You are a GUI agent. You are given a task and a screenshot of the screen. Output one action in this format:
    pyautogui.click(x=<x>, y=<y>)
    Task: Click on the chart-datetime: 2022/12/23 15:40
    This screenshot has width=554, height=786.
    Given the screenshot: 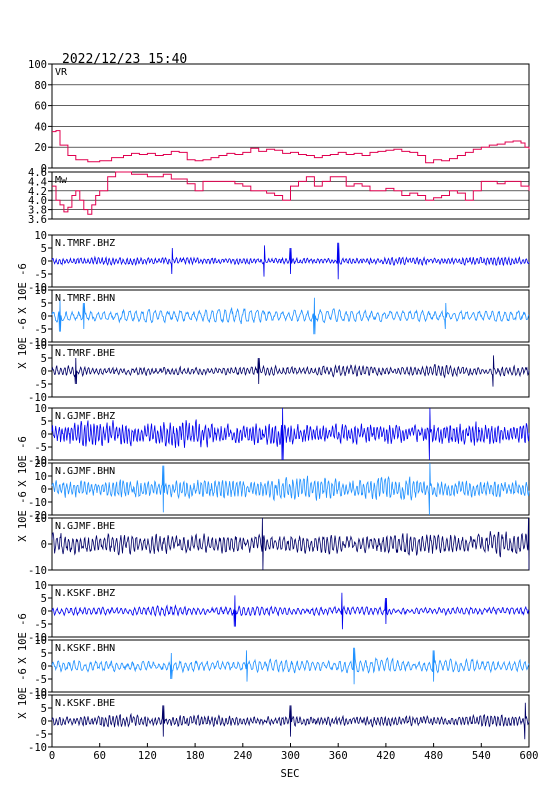 What is the action you would take?
    pyautogui.click(x=124, y=59)
    